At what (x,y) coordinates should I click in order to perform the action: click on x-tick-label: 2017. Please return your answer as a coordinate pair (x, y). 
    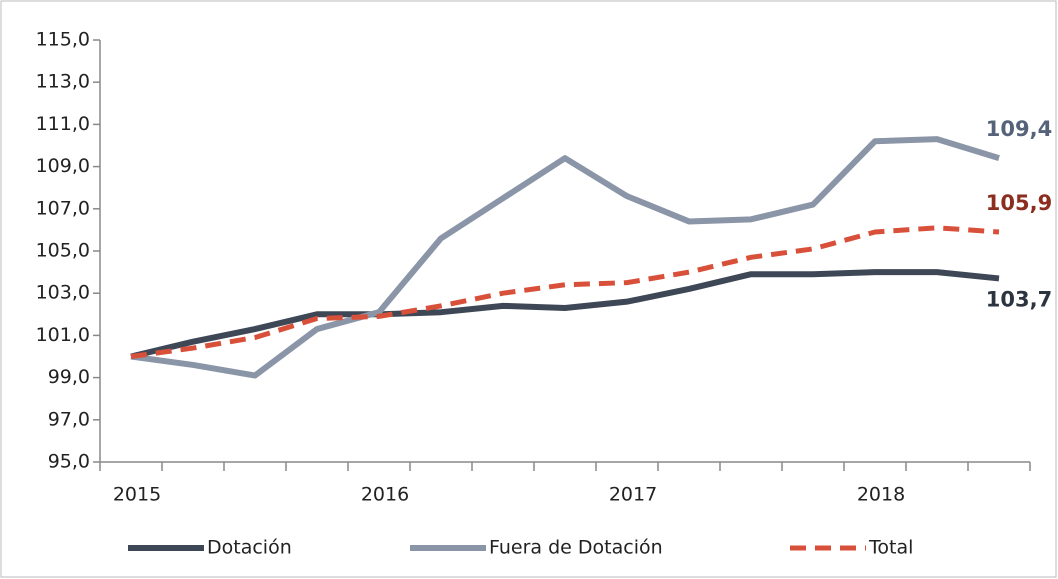
    Looking at the image, I should click on (633, 495).